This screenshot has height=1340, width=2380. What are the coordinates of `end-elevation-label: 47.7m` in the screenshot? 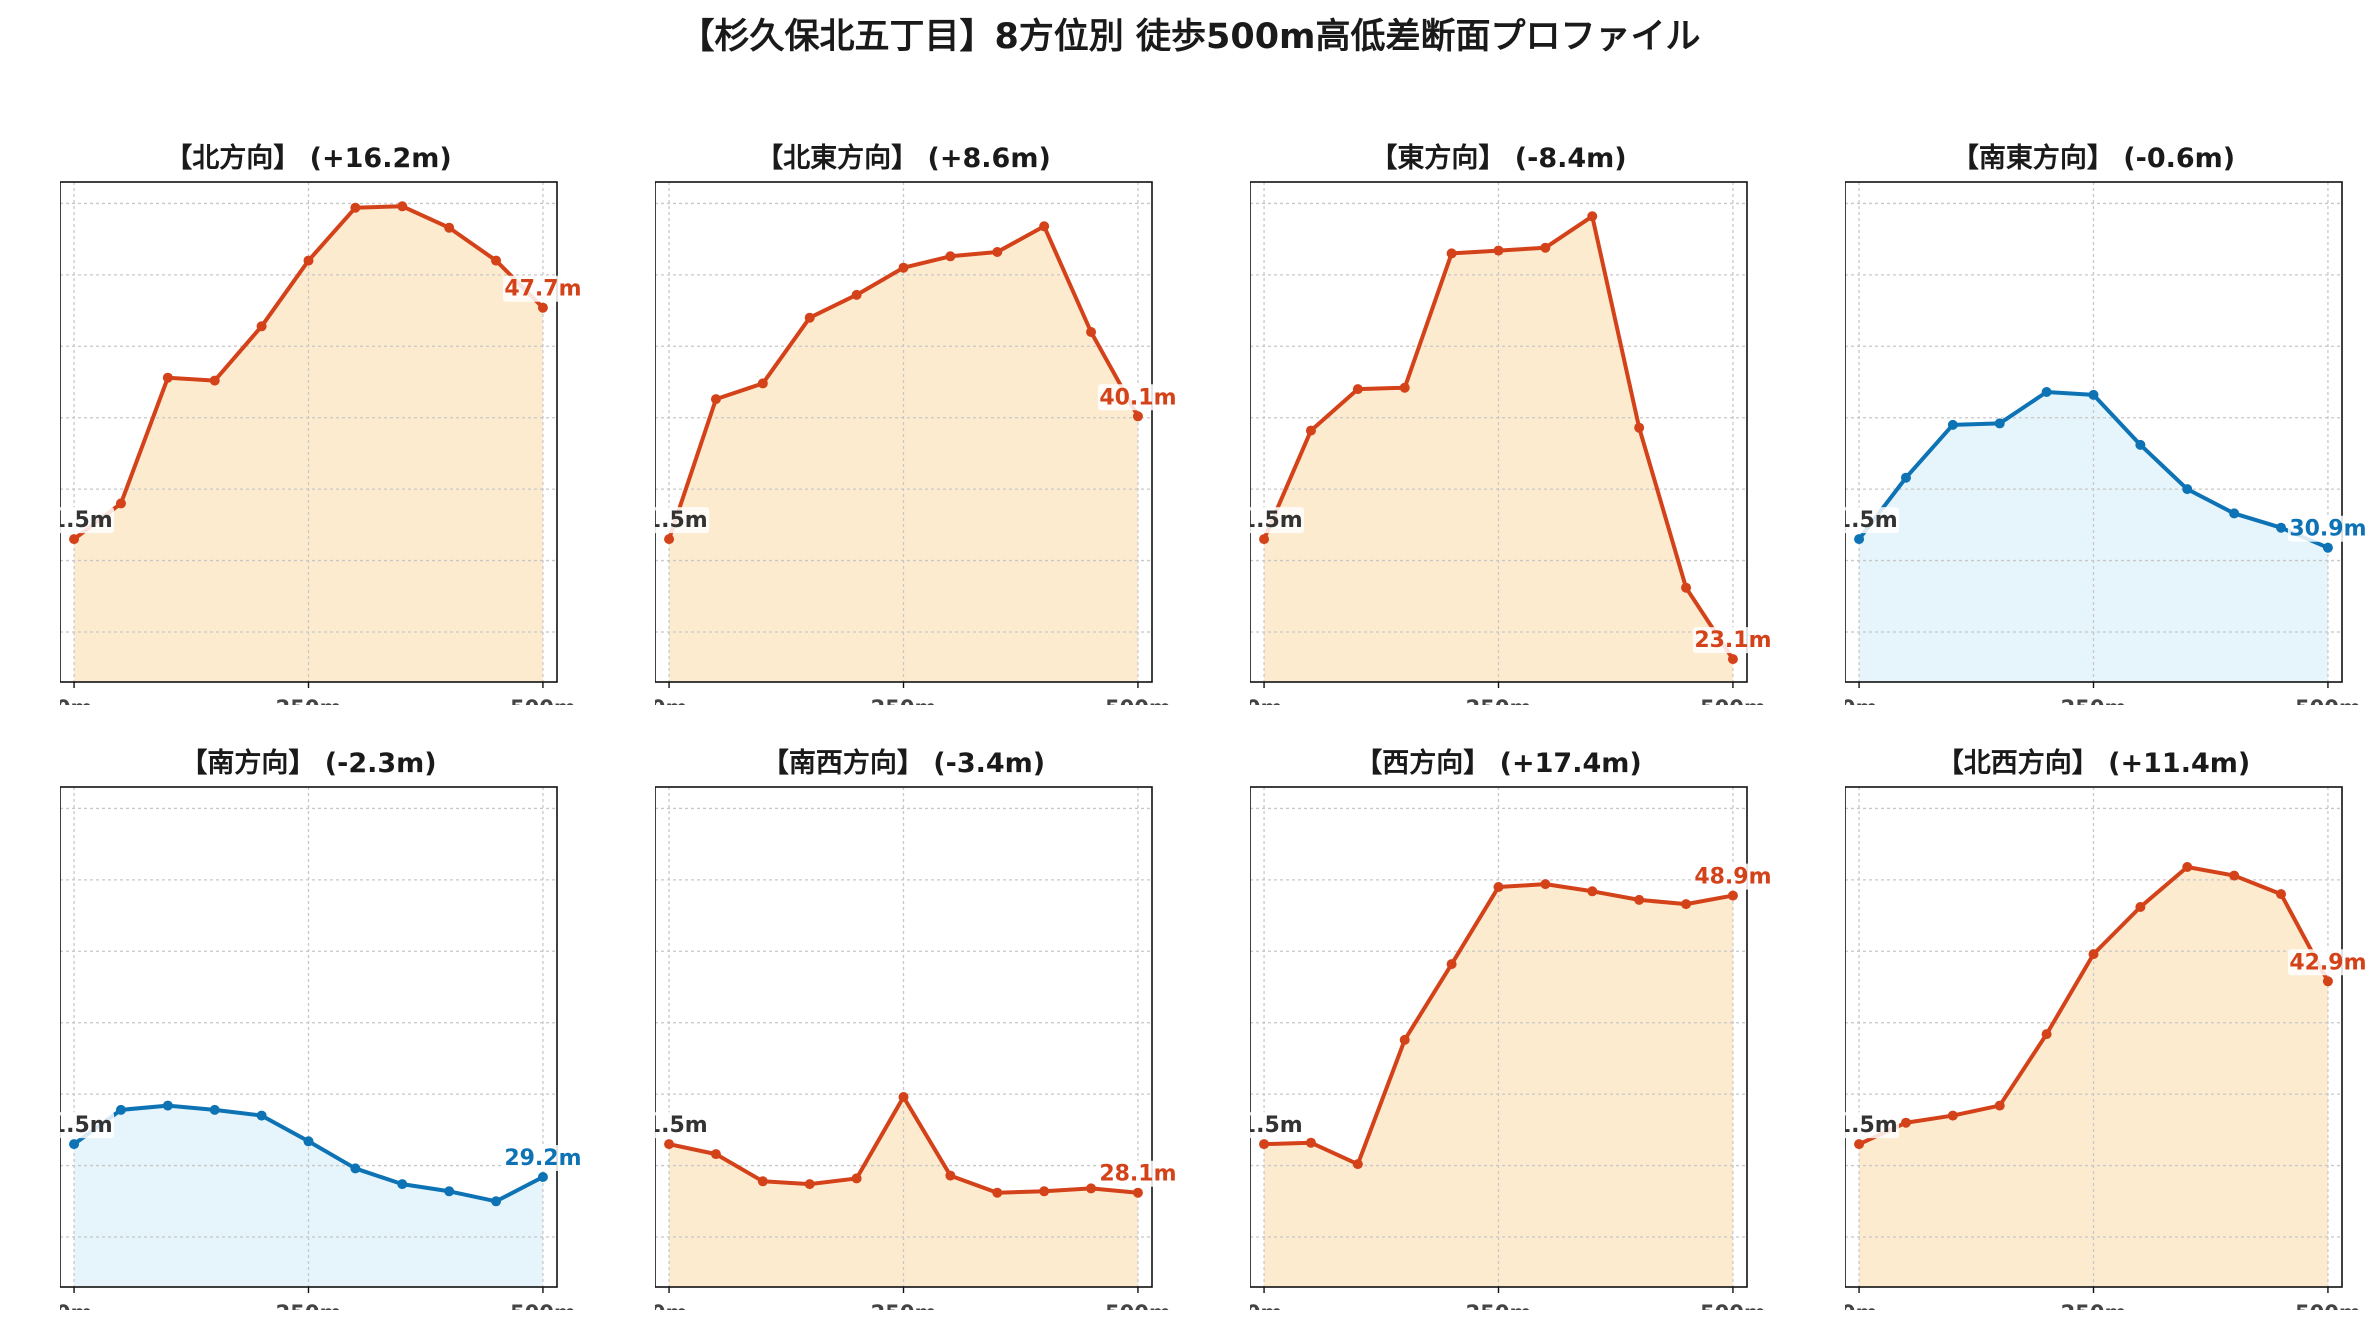 It's located at (542, 288).